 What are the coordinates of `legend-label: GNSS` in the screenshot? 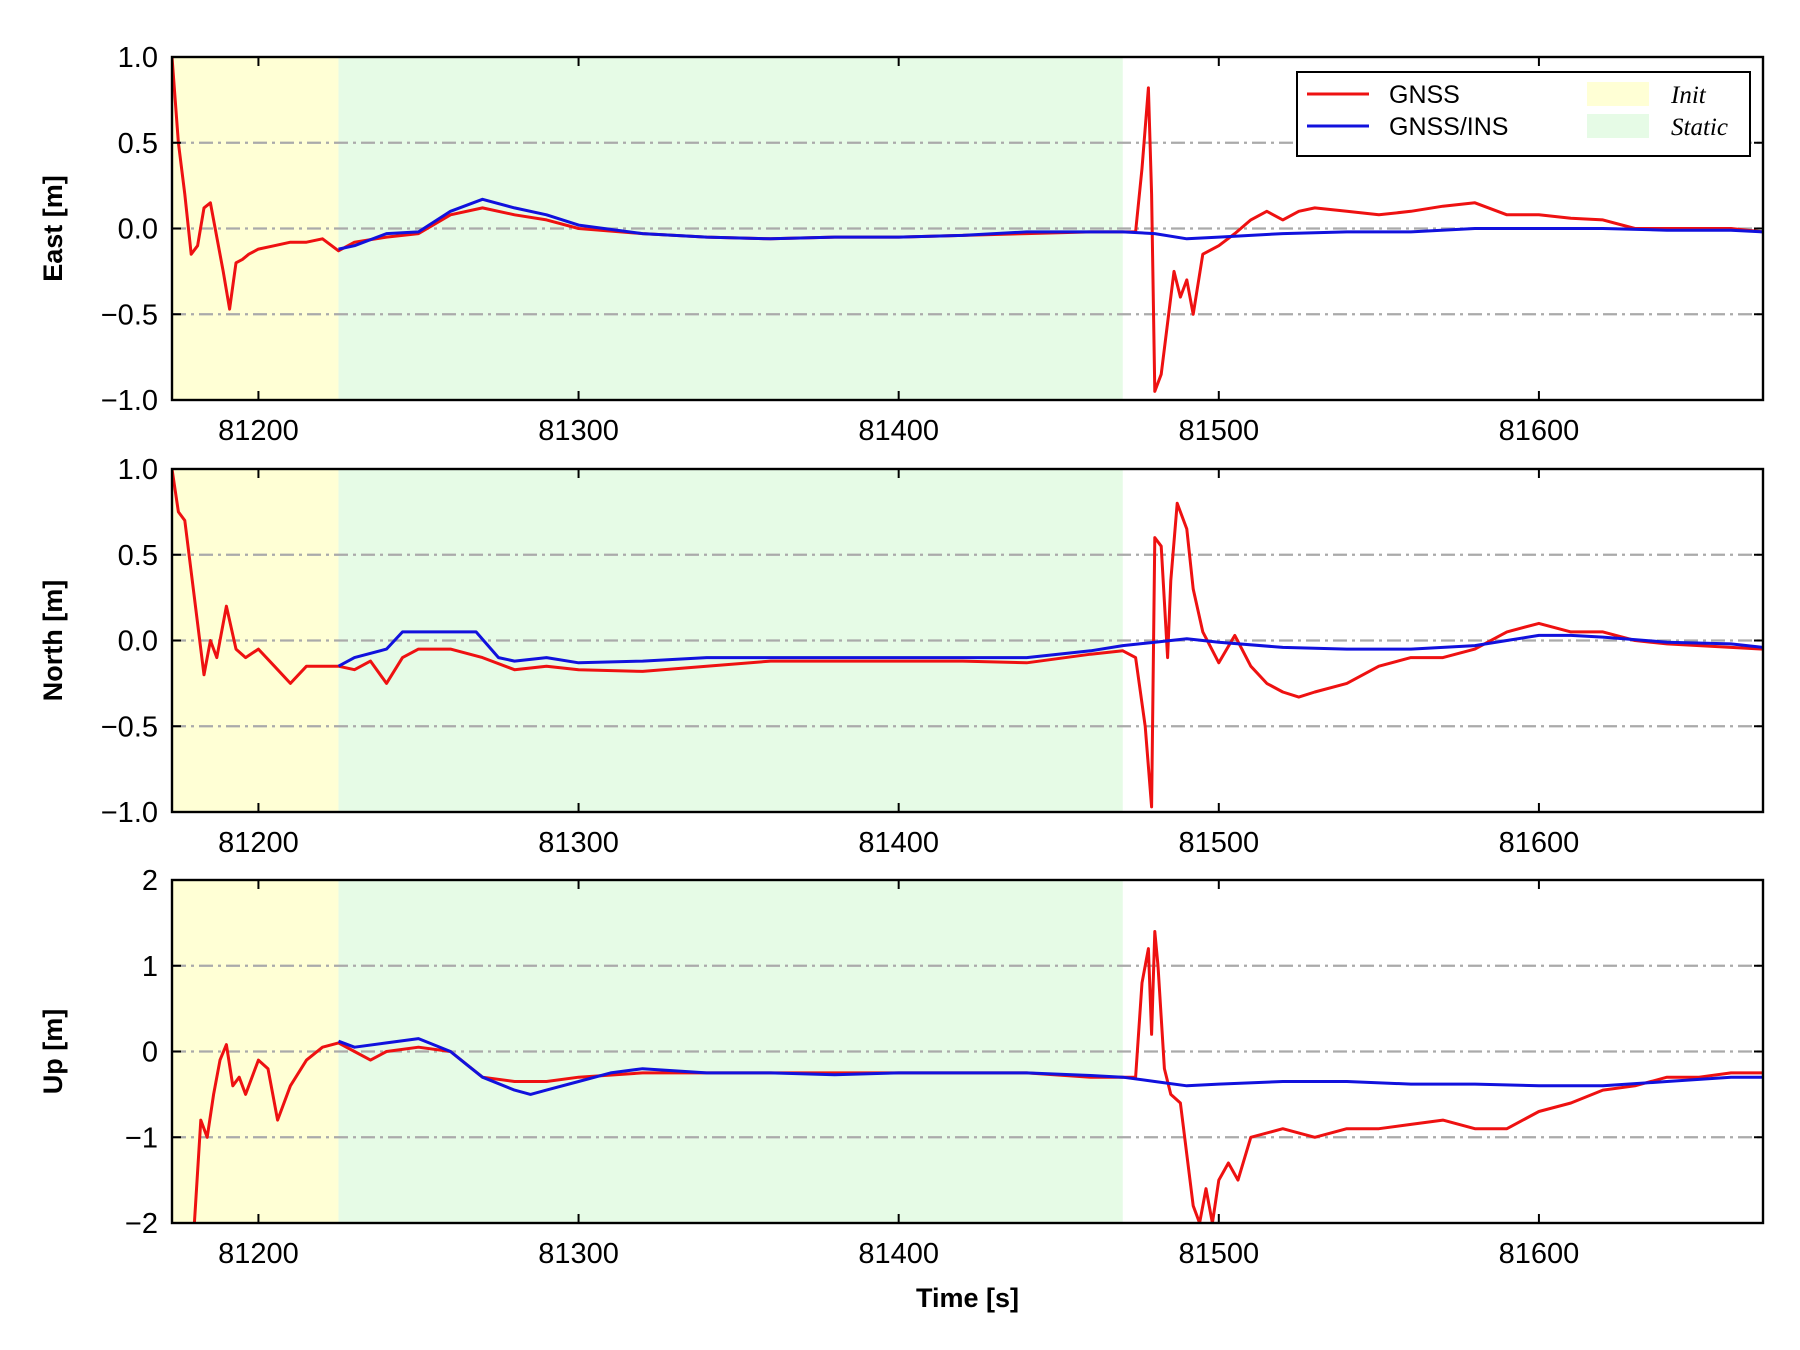 It's located at (1424, 95).